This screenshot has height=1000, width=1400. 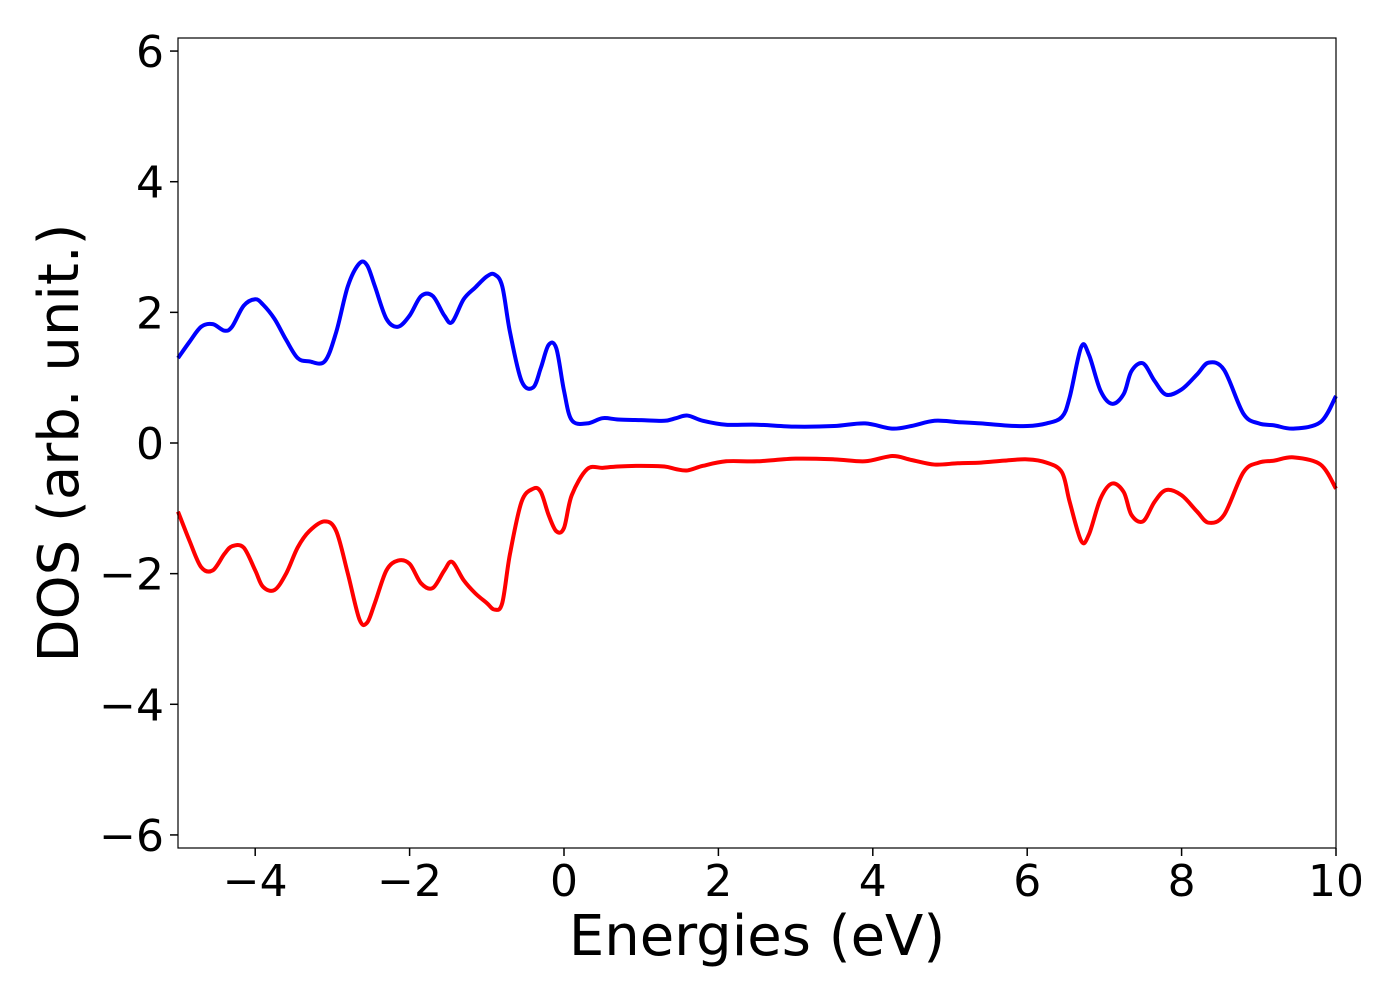 I want to click on y-tick-label: 2, so click(x=150, y=313).